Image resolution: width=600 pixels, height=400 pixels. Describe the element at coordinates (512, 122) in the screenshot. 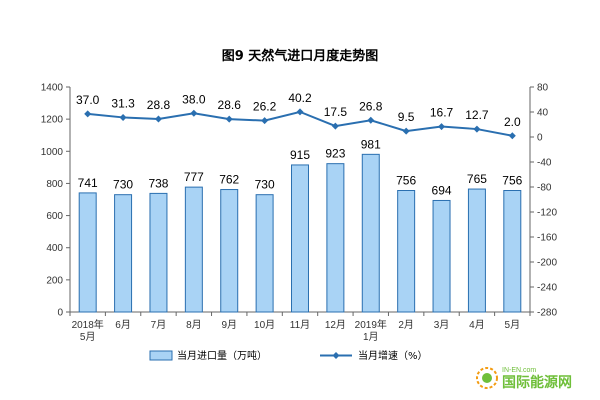

I see `line-value-label: 2.0` at that location.